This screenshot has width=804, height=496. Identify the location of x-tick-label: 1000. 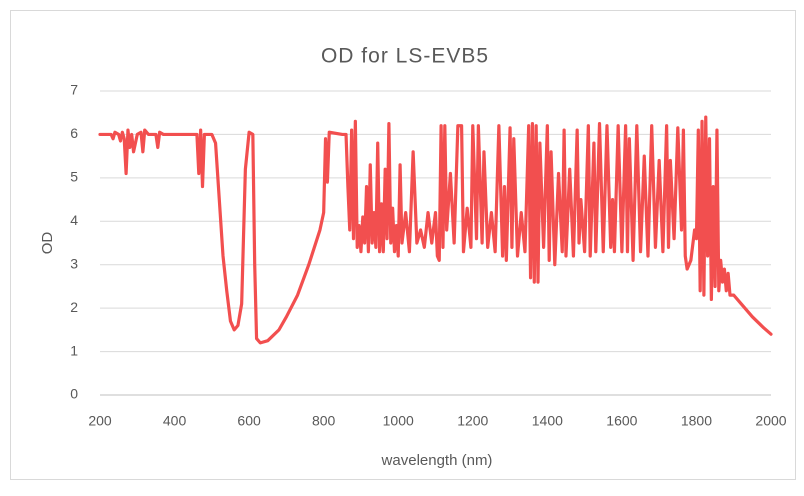
(398, 421).